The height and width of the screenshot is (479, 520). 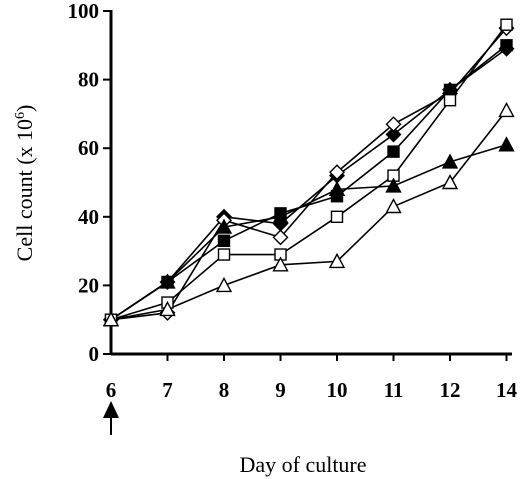 What do you see at coordinates (507, 390) in the screenshot?
I see `x-tick-label: 14` at bounding box center [507, 390].